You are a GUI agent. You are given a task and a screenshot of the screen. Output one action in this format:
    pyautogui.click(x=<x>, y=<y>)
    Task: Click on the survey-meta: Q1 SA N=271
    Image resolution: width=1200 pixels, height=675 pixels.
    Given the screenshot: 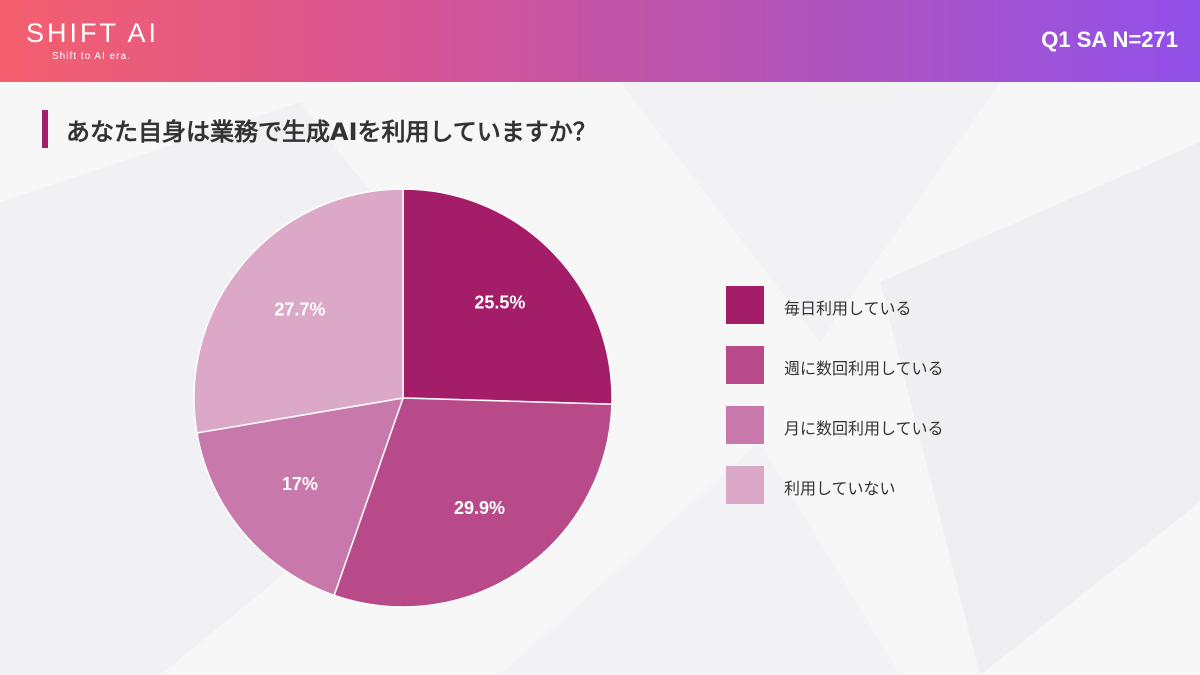 What is the action you would take?
    pyautogui.click(x=1109, y=39)
    